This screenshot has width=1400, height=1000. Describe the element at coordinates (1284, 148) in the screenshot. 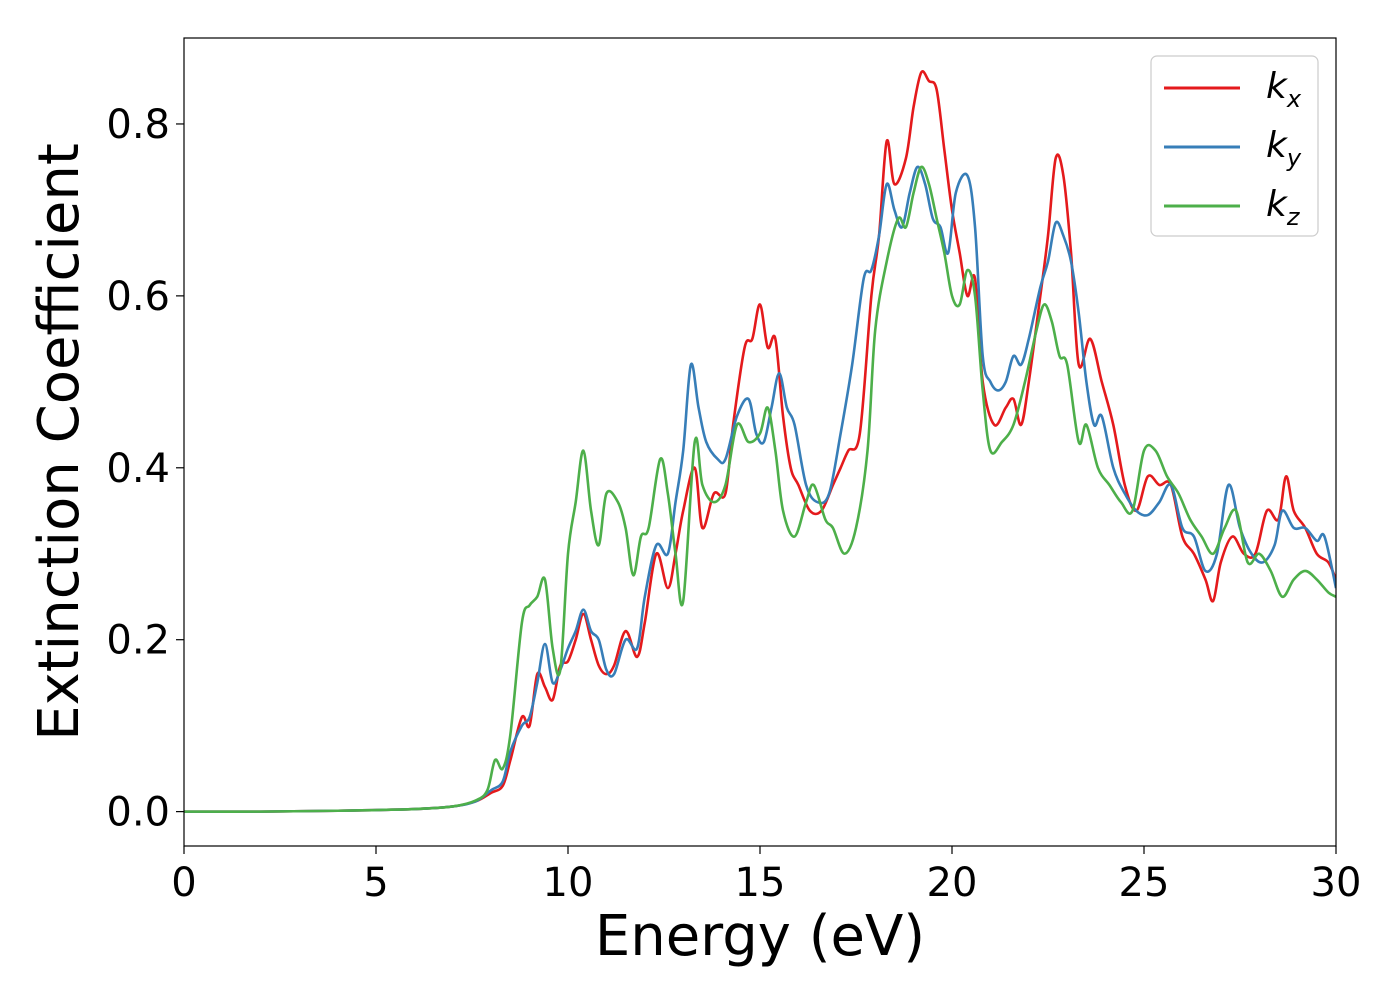

I see `legend-label-ky: ky` at that location.